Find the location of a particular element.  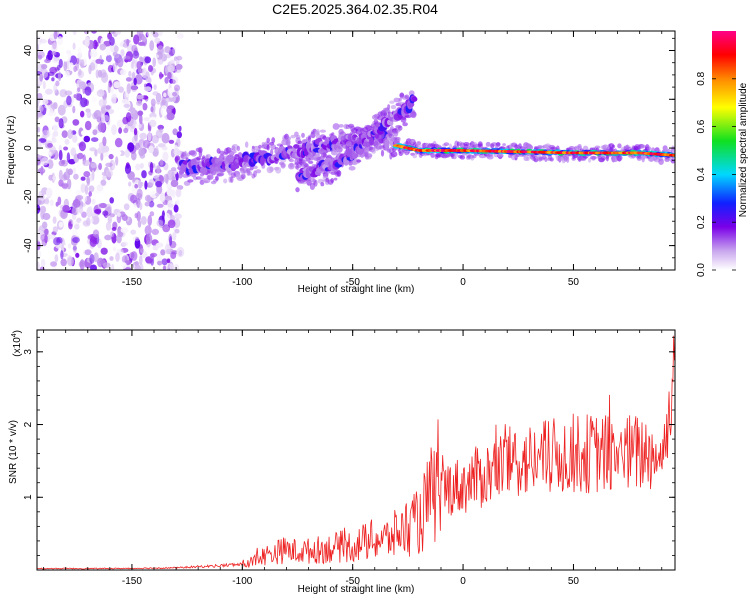

snr-x-label: Height of straight line (km) is located at coordinates (356, 589).